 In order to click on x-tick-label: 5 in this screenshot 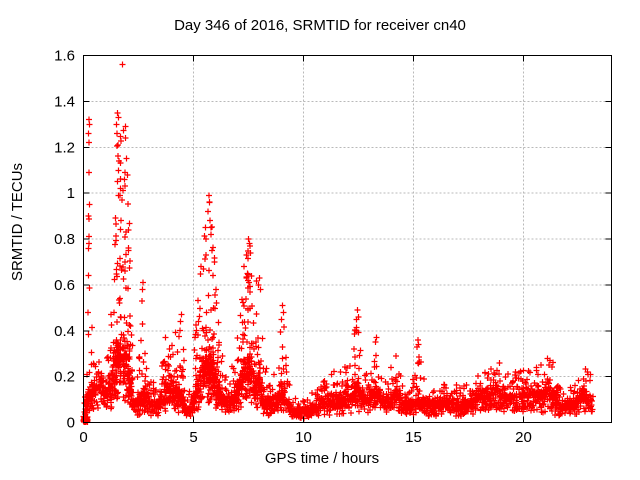, I will do `click(193, 437)`.